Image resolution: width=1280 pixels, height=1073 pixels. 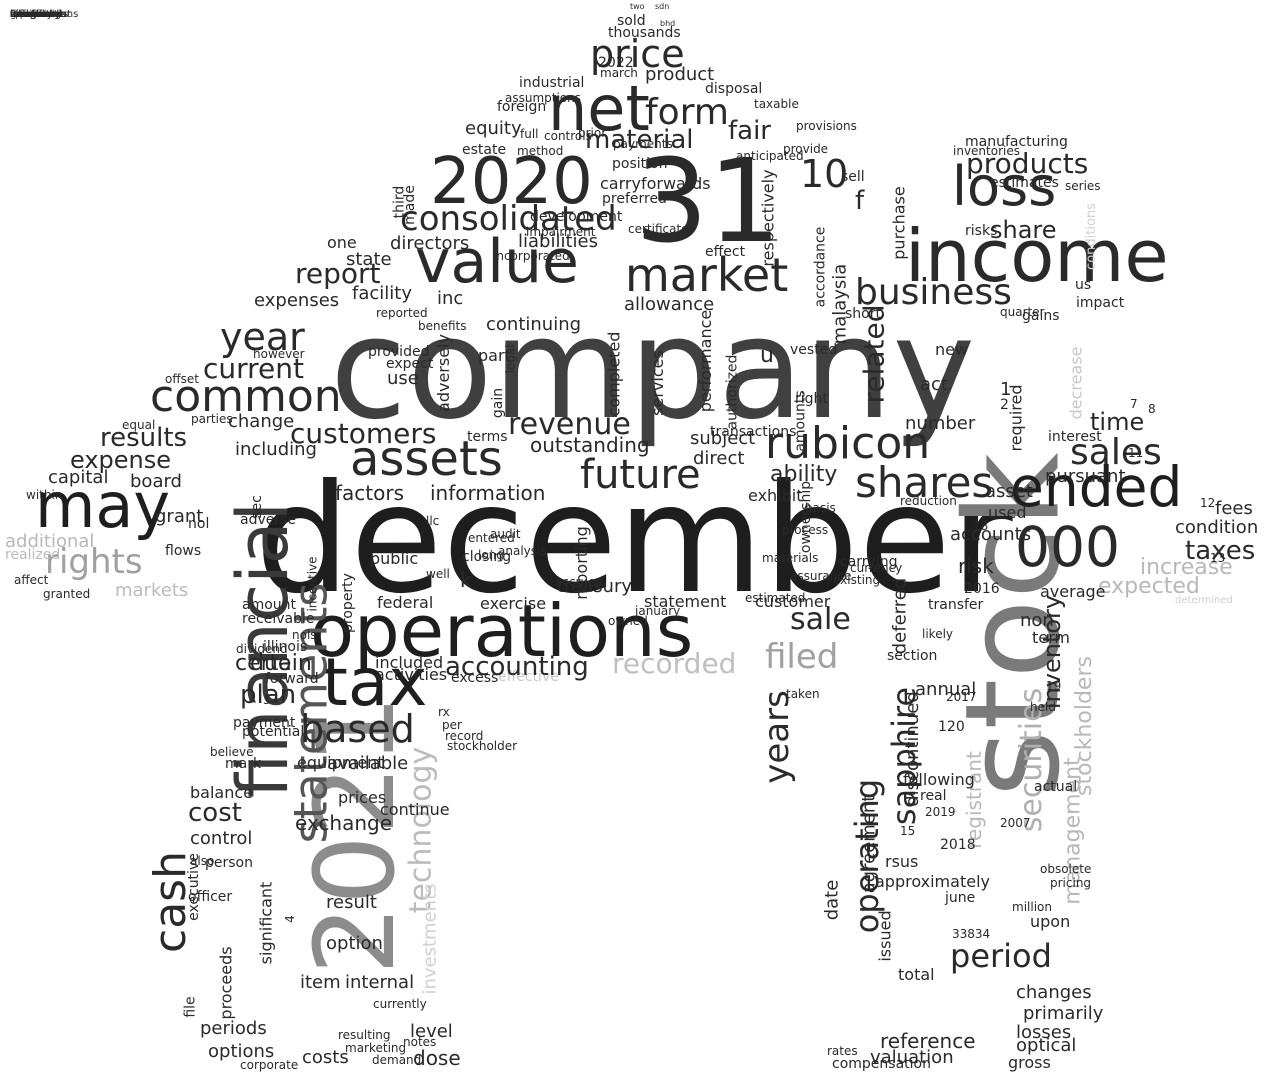 I want to click on word-results: results, so click(x=144, y=438).